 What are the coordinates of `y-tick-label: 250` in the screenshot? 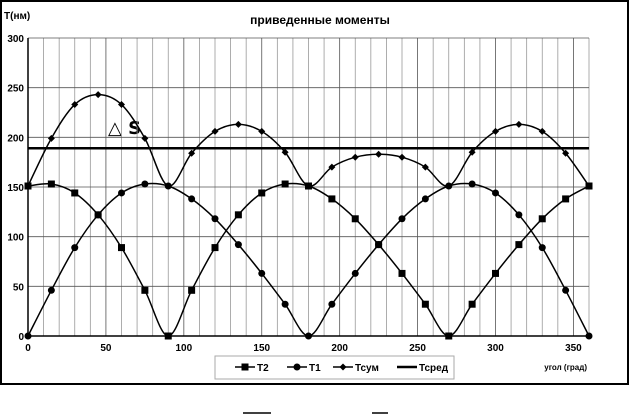 It's located at (15, 89).